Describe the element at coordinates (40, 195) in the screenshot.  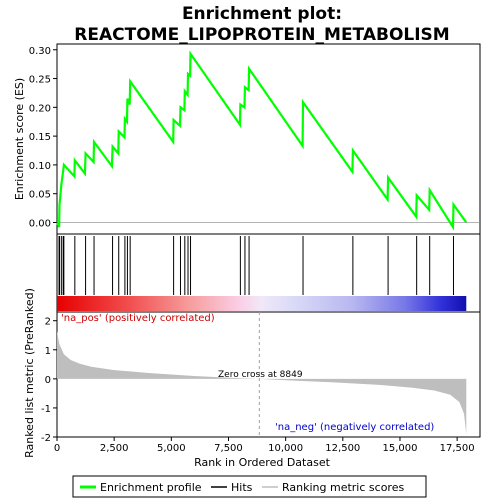
I see `es-y-tick-label: 0.05` at that location.